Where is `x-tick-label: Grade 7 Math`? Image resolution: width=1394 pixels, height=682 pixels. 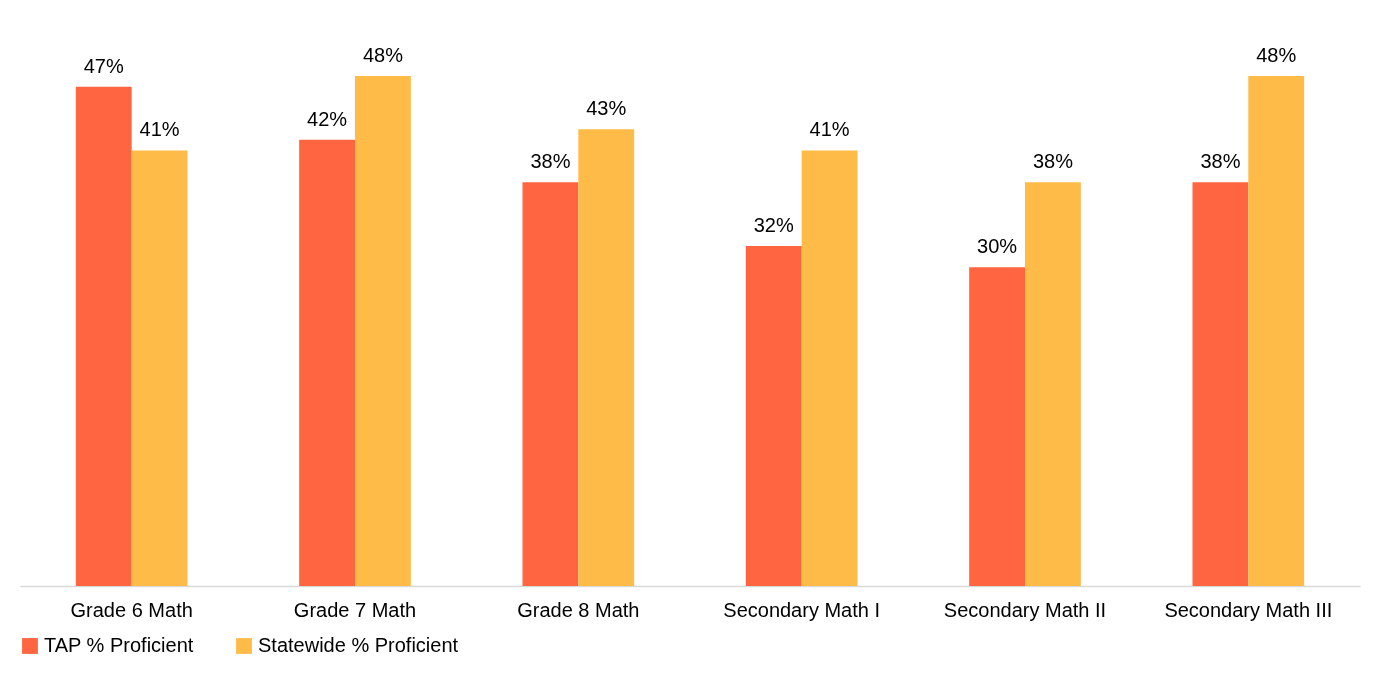
x-tick-label: Grade 7 Math is located at coordinates (355, 609).